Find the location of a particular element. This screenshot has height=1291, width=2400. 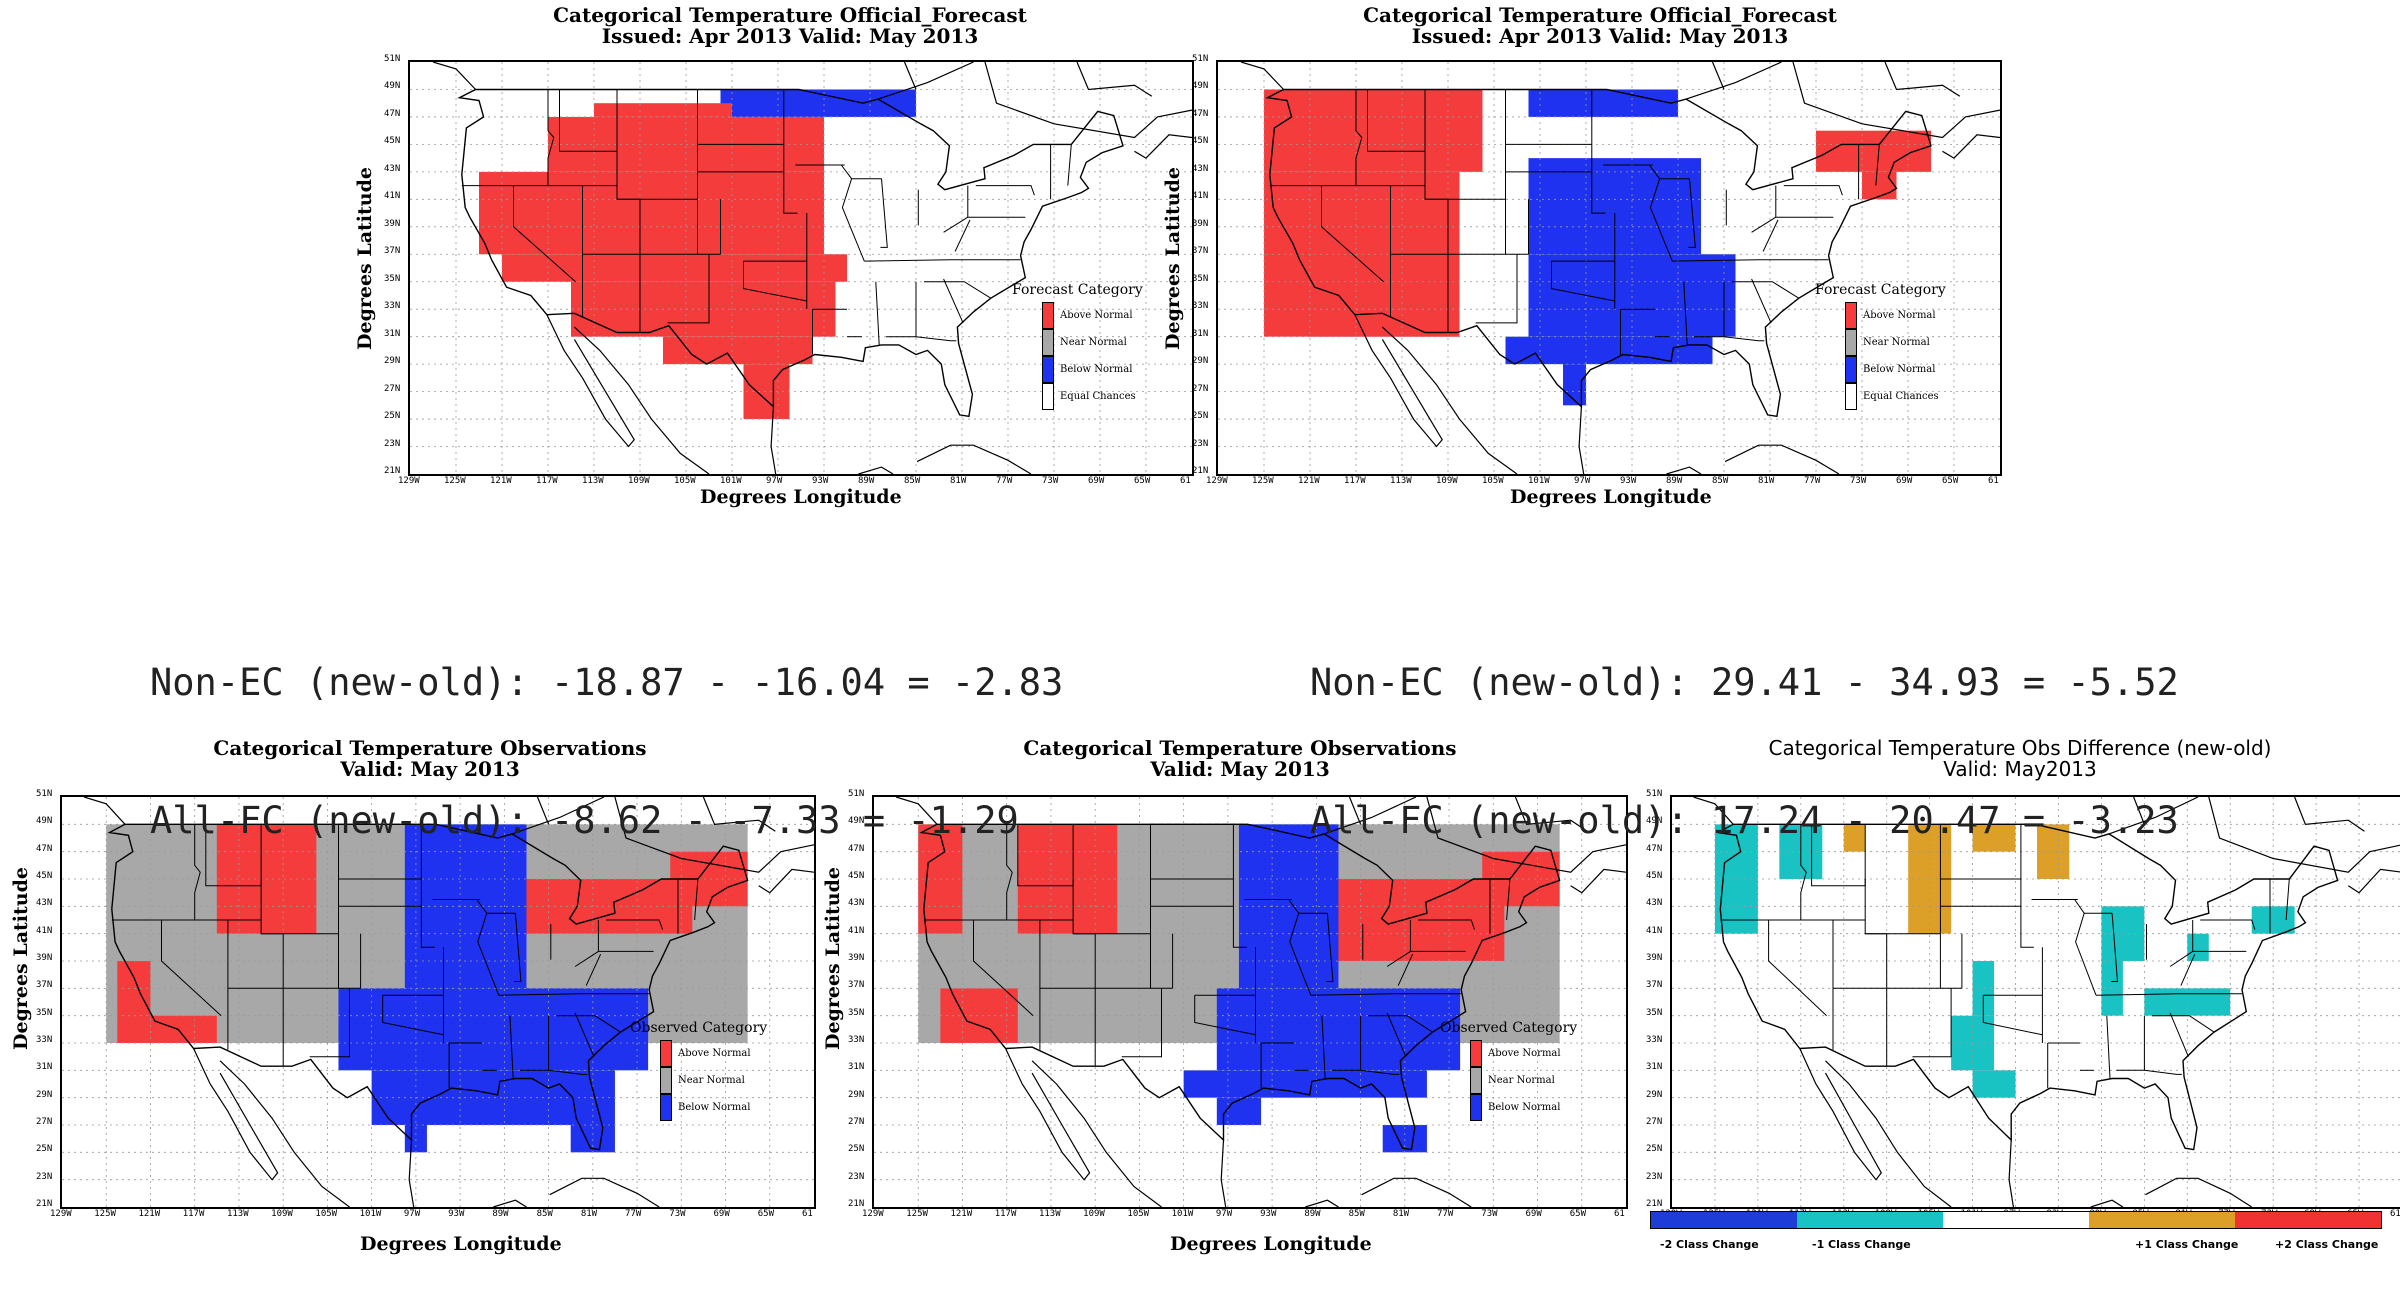

legend-label: Above Normal is located at coordinates (714, 1053).